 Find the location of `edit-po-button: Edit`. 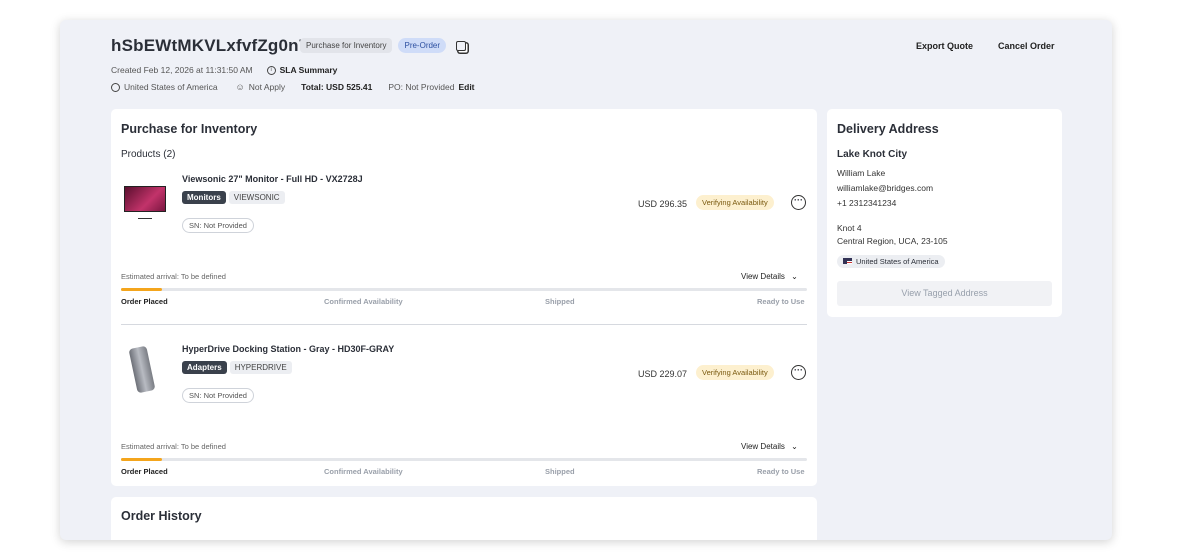

edit-po-button: Edit is located at coordinates (466, 87).